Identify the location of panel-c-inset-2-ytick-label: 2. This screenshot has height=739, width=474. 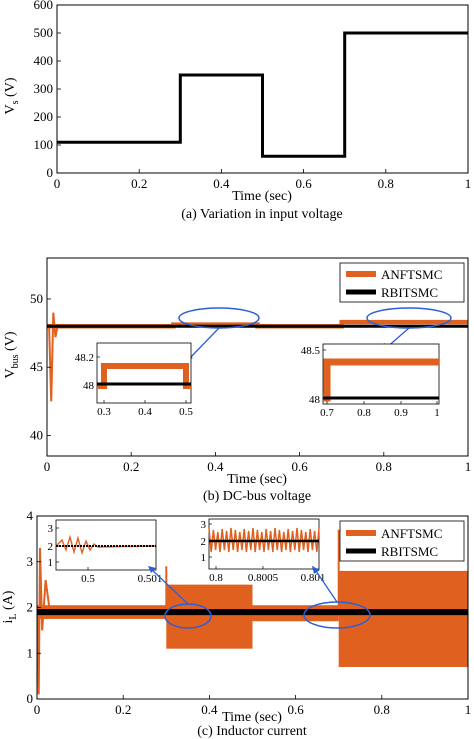
(204, 542).